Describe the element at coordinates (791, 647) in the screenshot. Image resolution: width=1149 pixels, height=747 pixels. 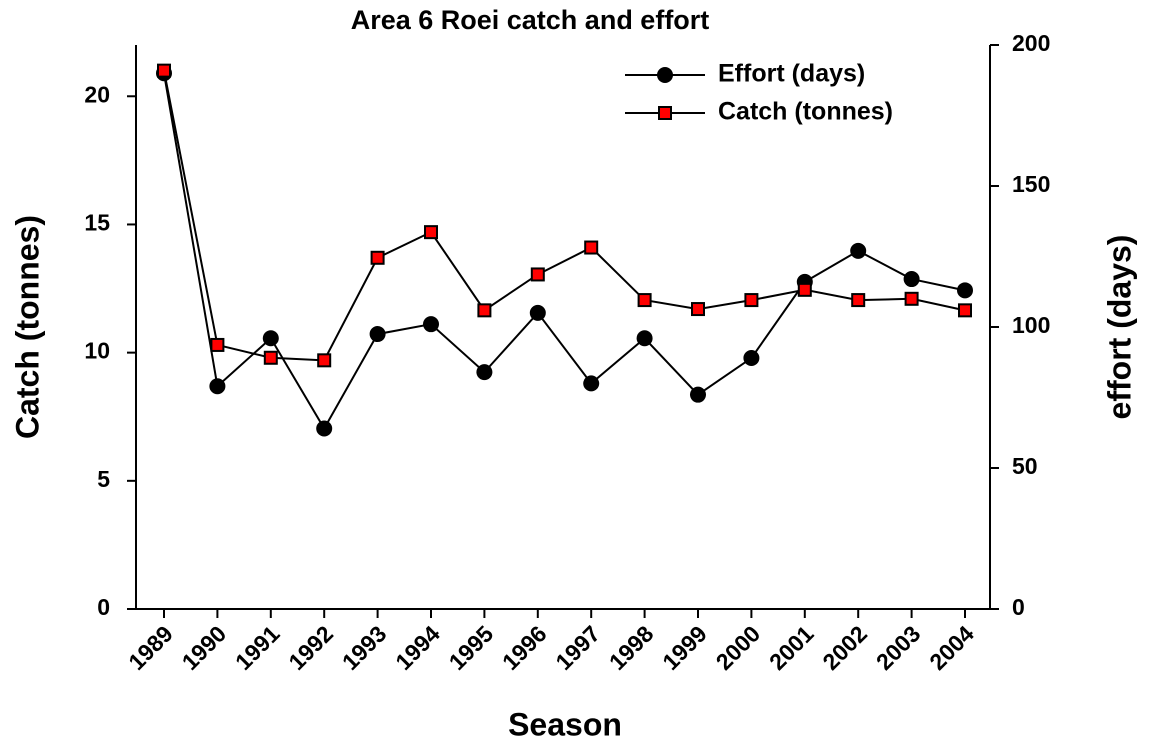
I see `x-tick-label: 2001` at that location.